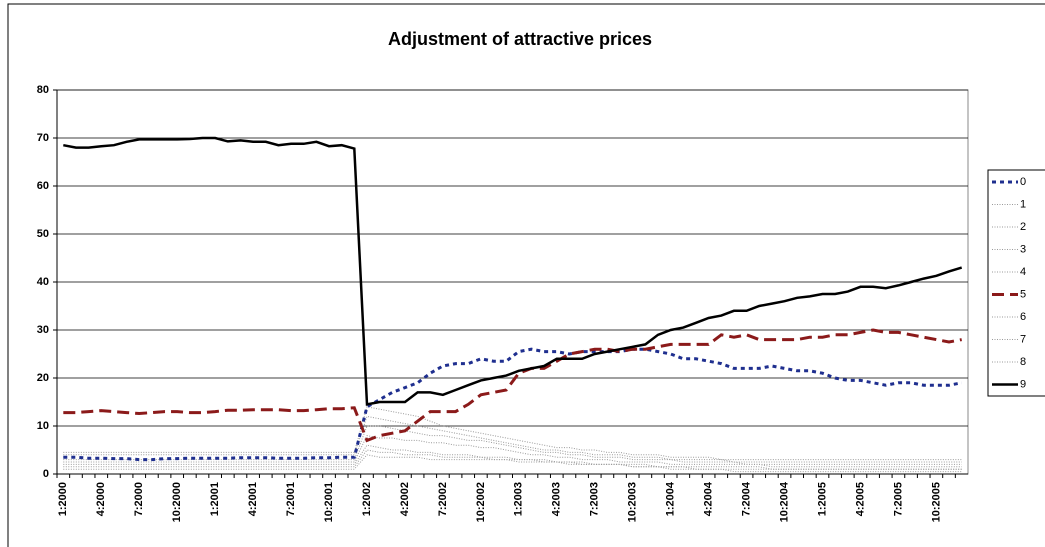  I want to click on x-tick-label: 4:2000, so click(101, 499).